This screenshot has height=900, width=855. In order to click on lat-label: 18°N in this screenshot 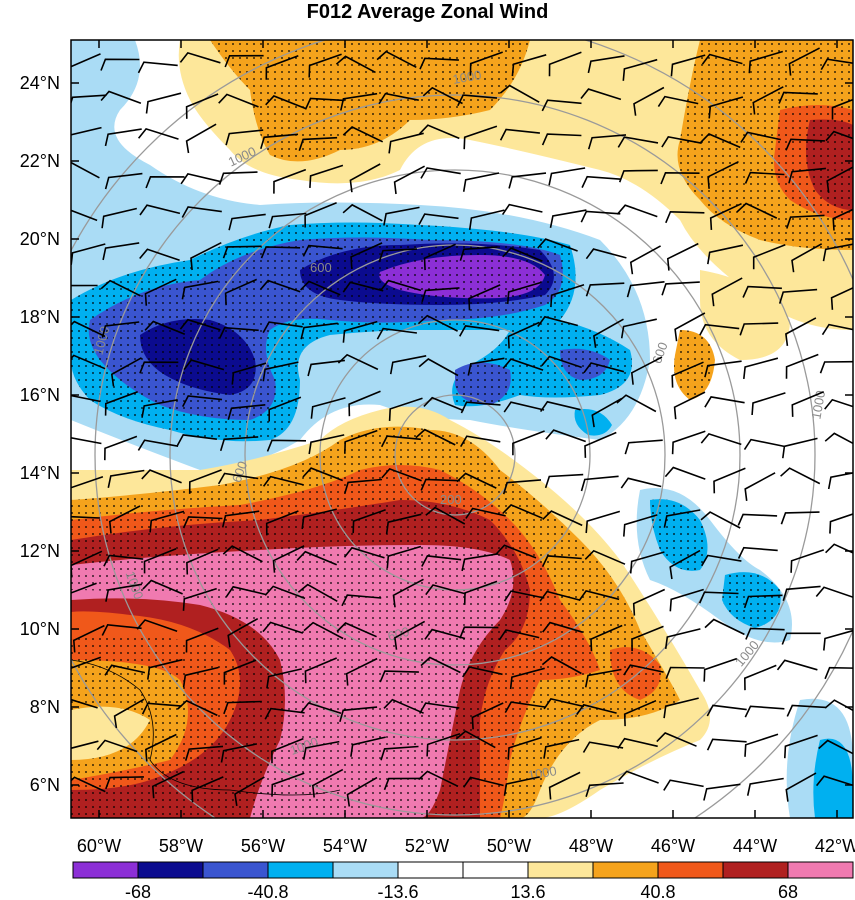, I will do `click(40, 317)`.